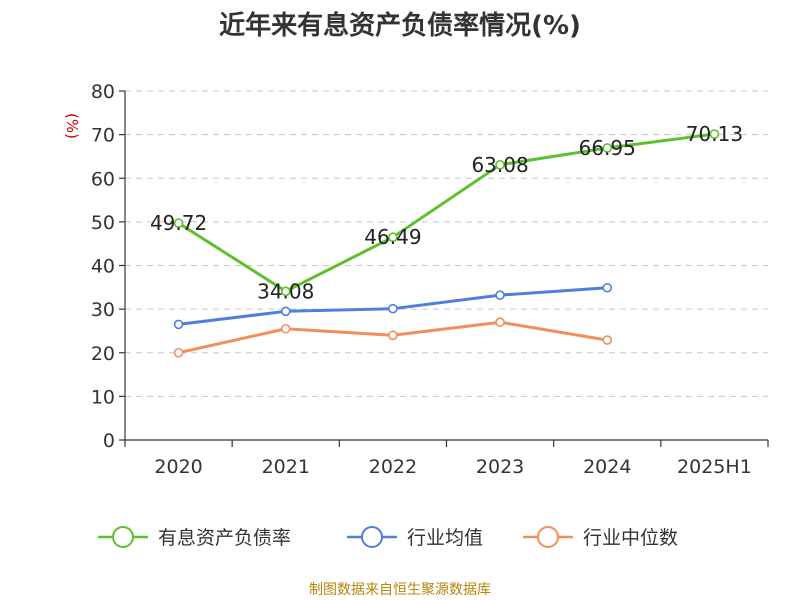  What do you see at coordinates (103, 354) in the screenshot?
I see `y-tick-label: 20` at bounding box center [103, 354].